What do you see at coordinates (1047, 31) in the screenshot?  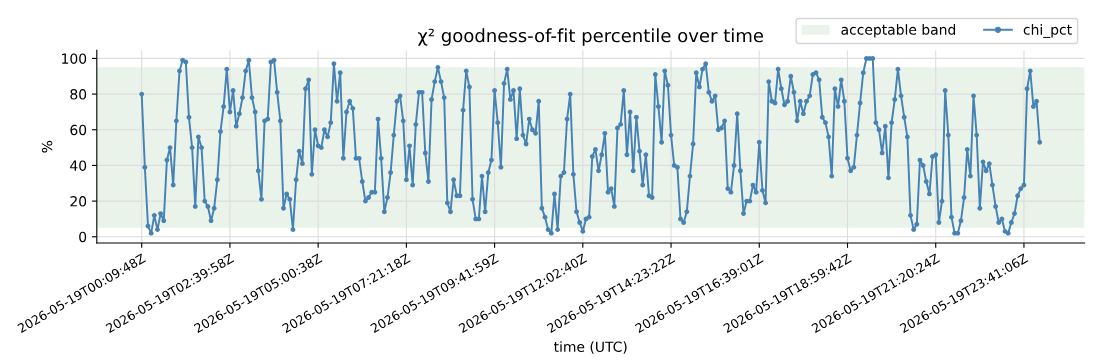 I see `legend-label: chi_pct` at bounding box center [1047, 31].